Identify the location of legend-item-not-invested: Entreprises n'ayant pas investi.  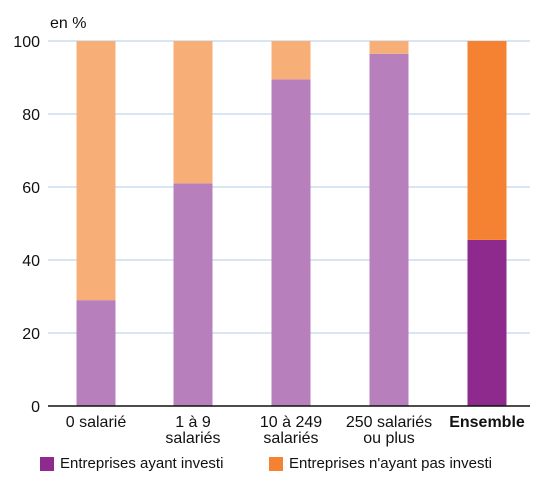
(380, 463).